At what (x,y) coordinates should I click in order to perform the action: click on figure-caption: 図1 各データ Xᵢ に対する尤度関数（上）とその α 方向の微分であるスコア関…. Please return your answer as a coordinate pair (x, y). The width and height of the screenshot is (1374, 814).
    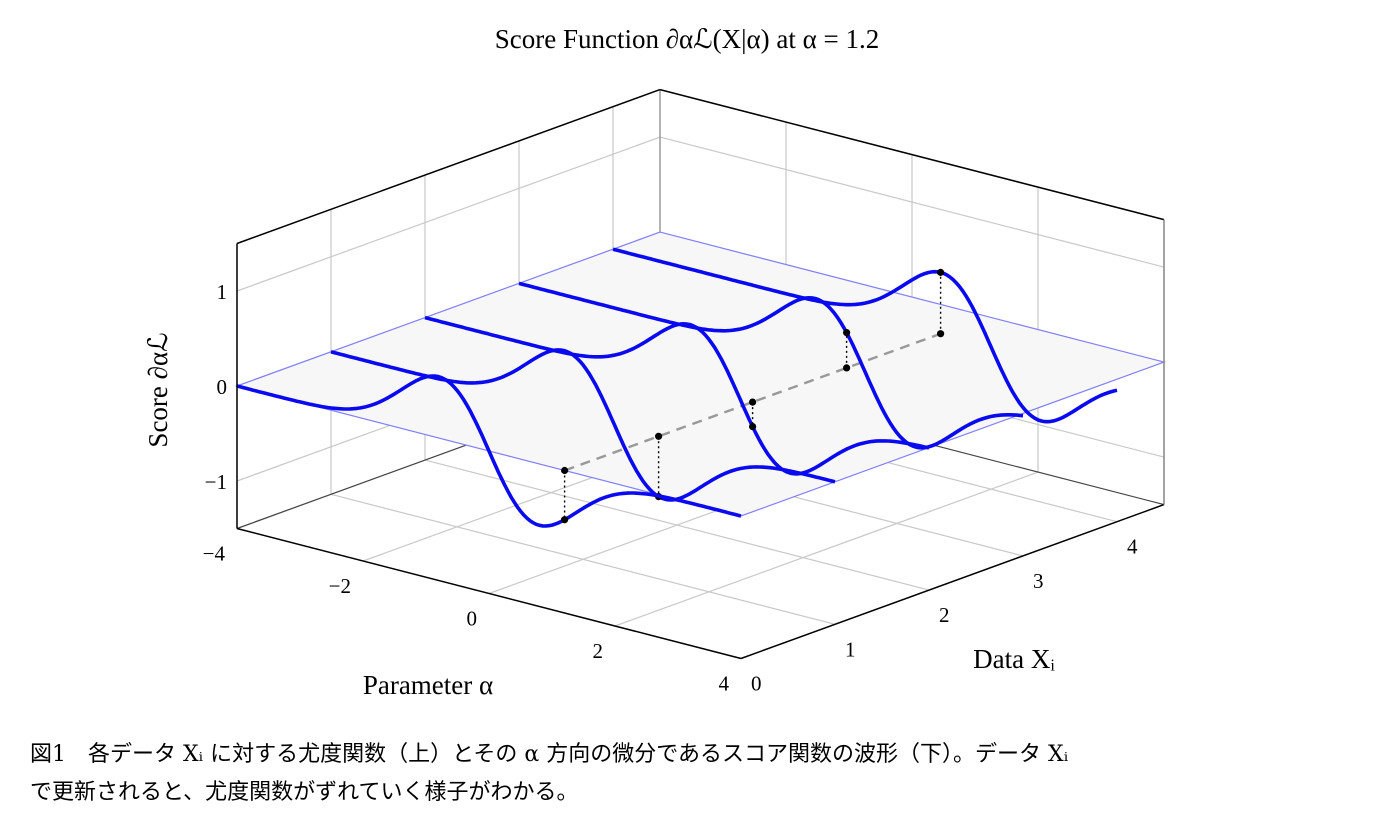
    Looking at the image, I should click on (690, 774).